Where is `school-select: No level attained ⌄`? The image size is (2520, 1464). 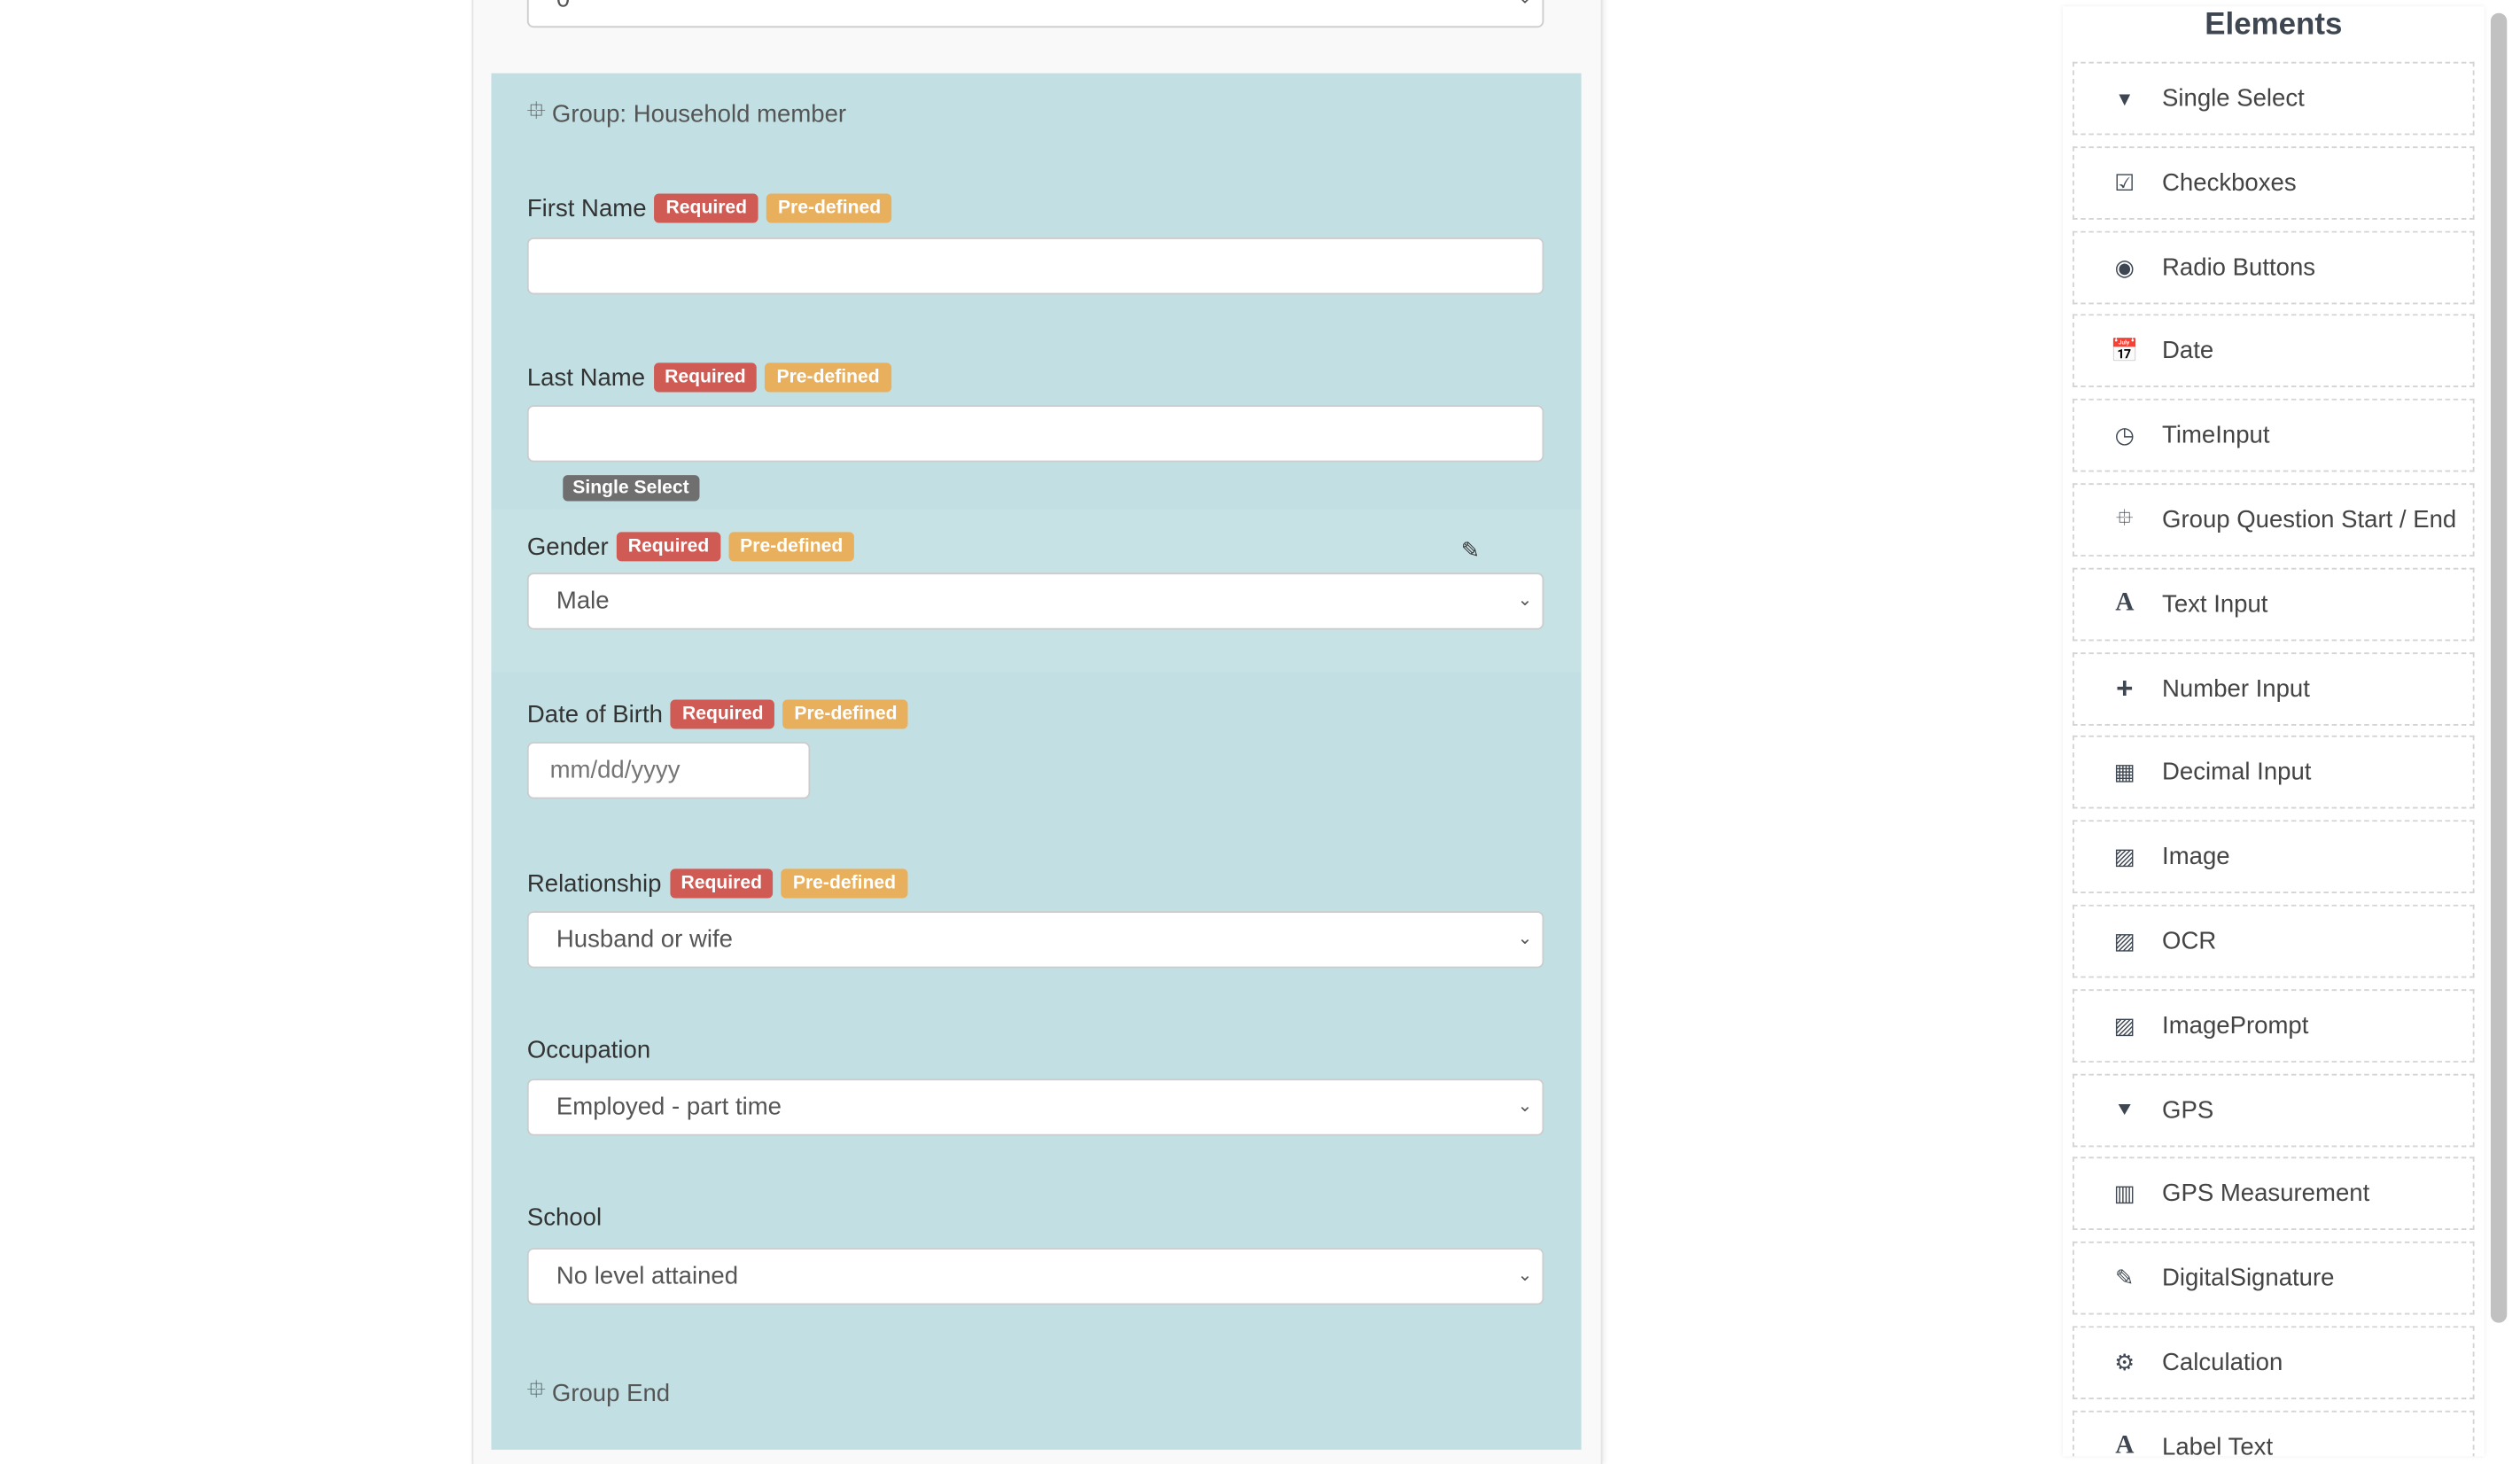 school-select: No level attained ⌄ is located at coordinates (1035, 1276).